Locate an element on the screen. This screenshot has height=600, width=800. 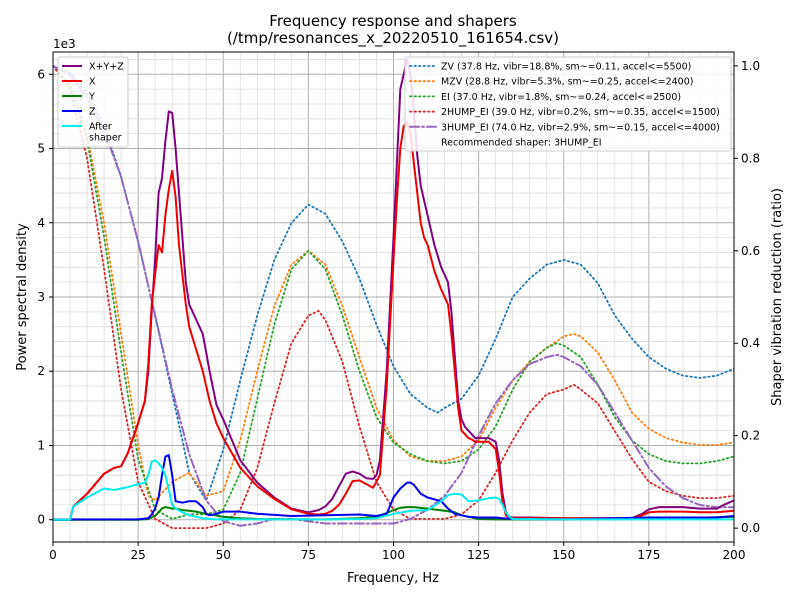
y-axis-label: Power spectral density is located at coordinates (22, 297).